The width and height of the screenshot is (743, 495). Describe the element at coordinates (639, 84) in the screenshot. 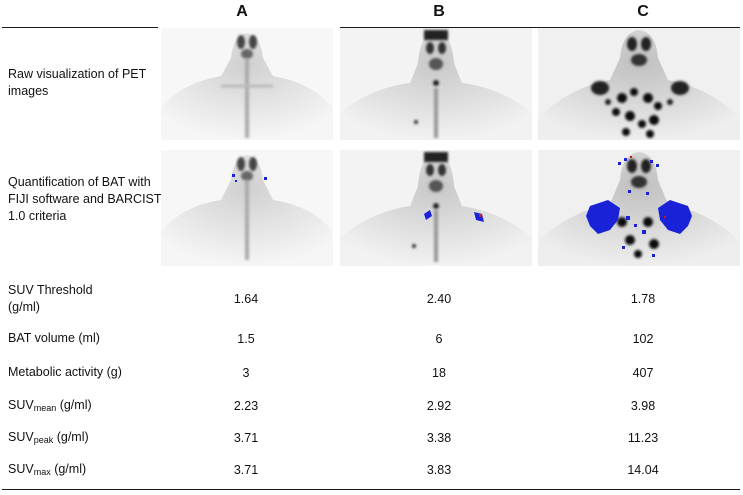

I see `pet-image-raw-c` at that location.